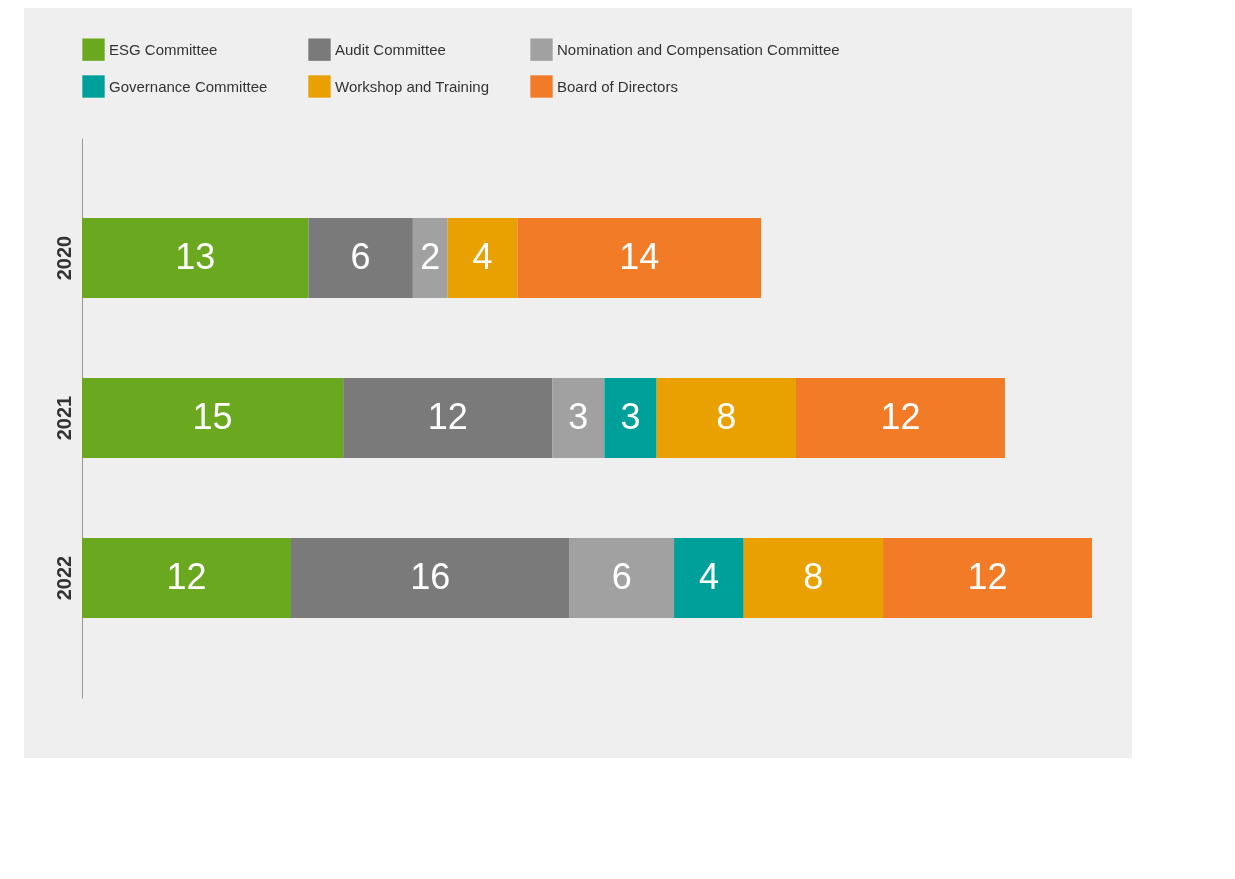 The width and height of the screenshot is (1235, 879). Describe the element at coordinates (188, 86) in the screenshot. I see `legend-label: Governance Committee` at that location.